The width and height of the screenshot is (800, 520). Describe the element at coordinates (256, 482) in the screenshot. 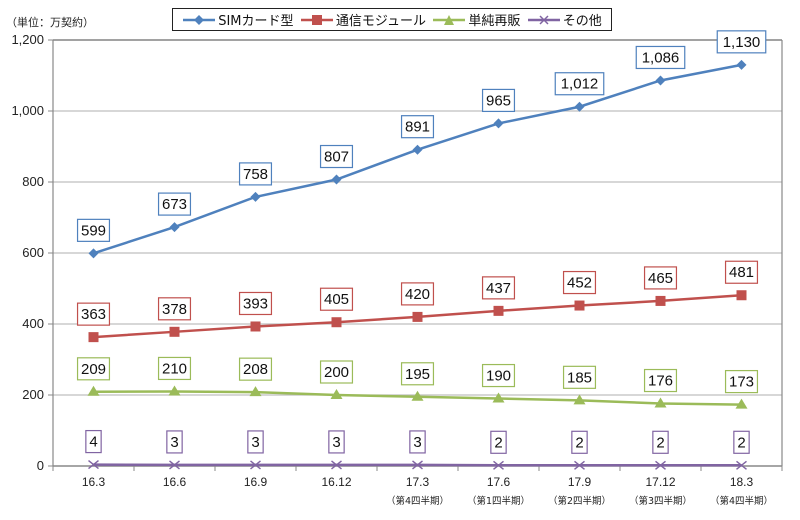

I see `x-tick-label: 16.9` at that location.